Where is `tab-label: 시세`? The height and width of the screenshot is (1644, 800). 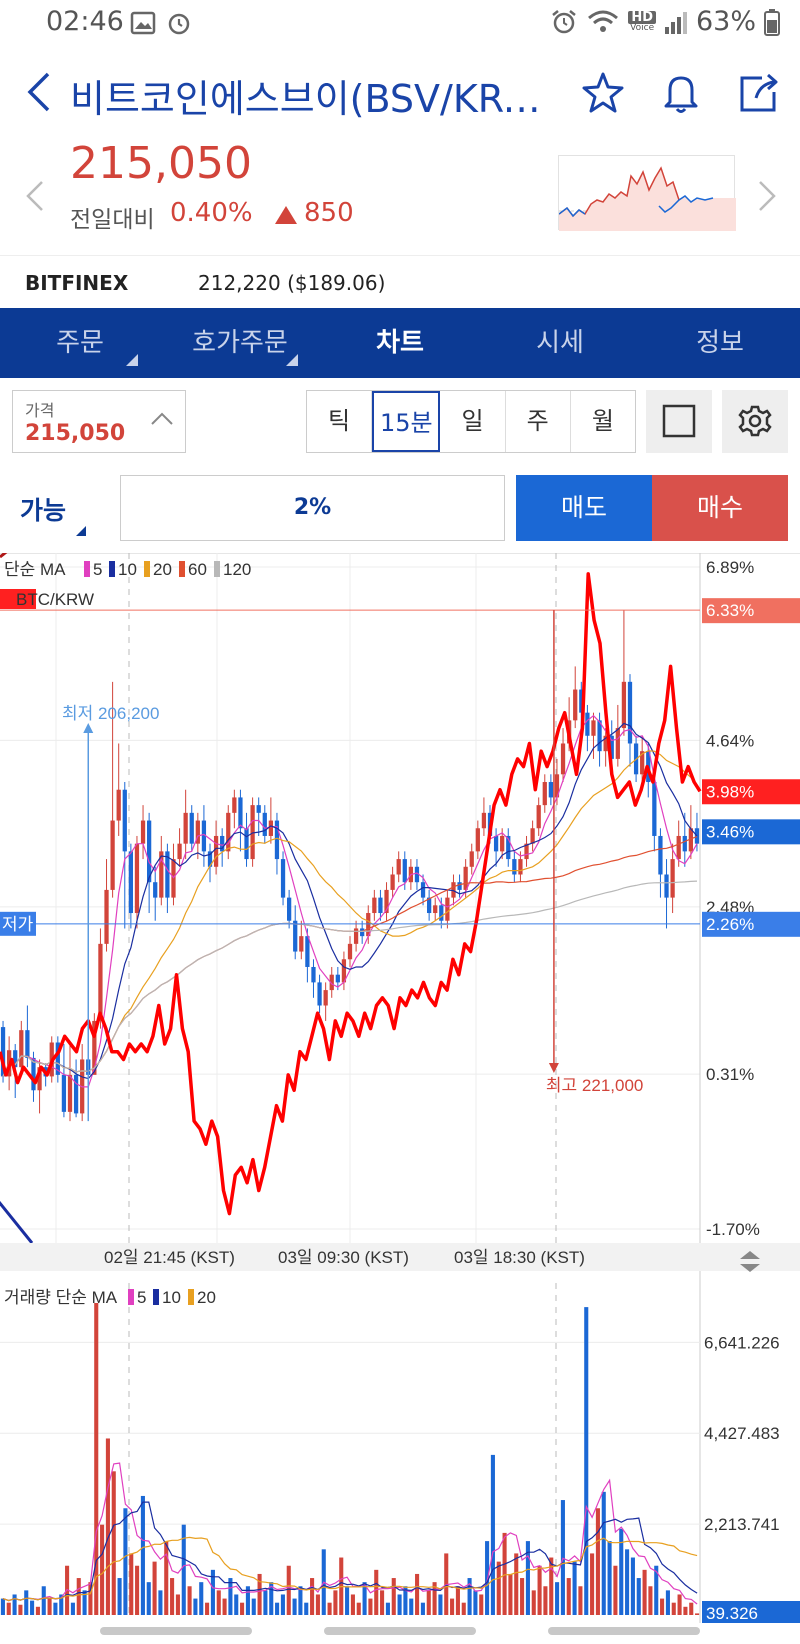 tab-label: 시세 is located at coordinates (560, 343).